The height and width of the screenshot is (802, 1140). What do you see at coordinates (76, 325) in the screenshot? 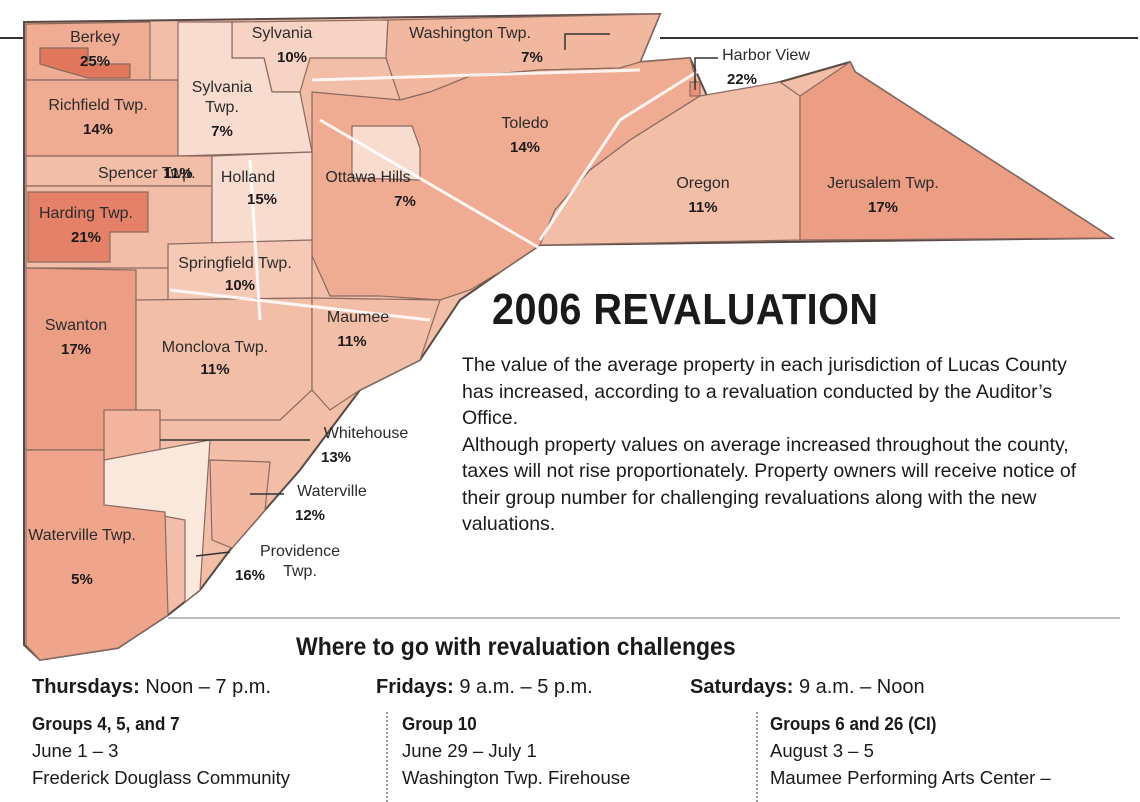
I see `region-label-swanton: Swanton` at bounding box center [76, 325].